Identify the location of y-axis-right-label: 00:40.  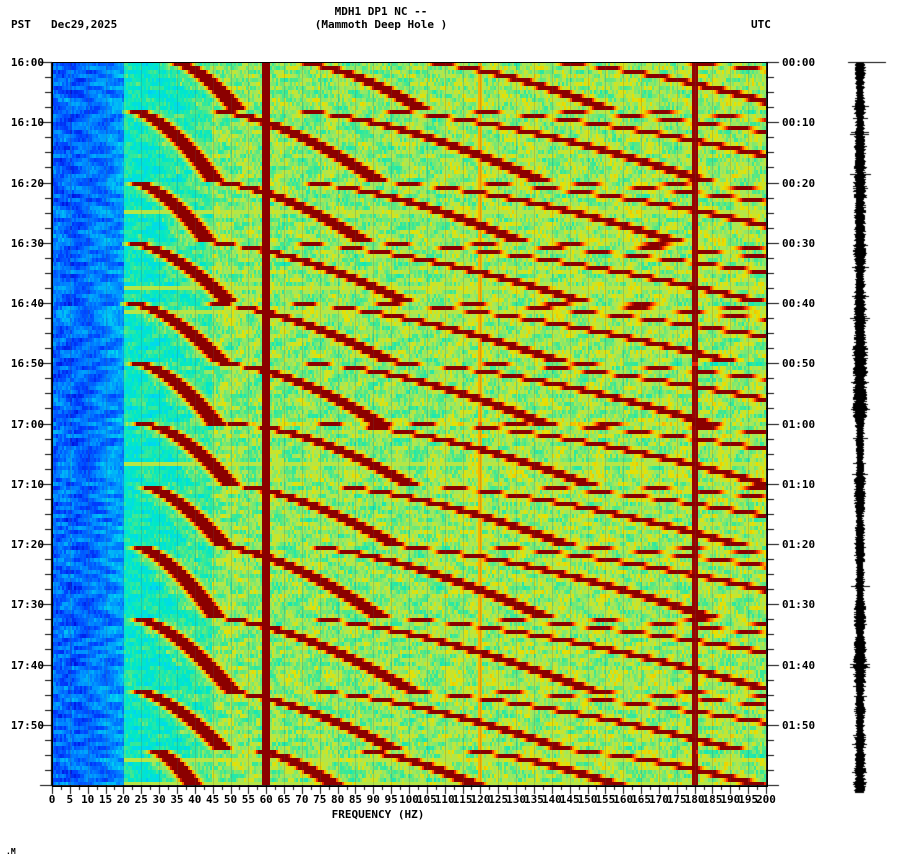
(799, 303).